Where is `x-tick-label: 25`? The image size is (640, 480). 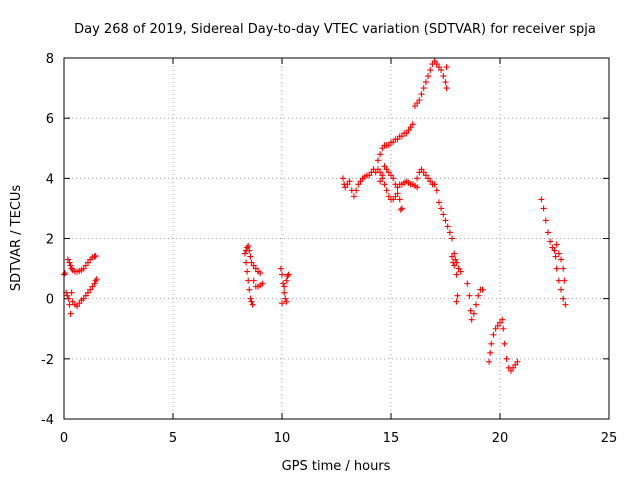
x-tick-label: 25 is located at coordinates (609, 438).